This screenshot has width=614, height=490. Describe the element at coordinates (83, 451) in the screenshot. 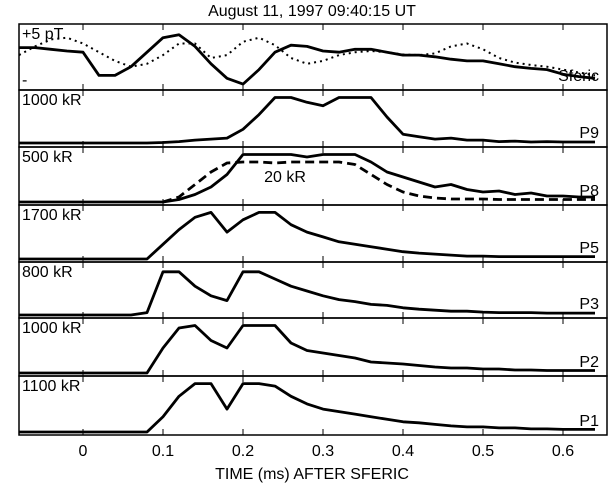

I see `x-tick-label: 0` at that location.